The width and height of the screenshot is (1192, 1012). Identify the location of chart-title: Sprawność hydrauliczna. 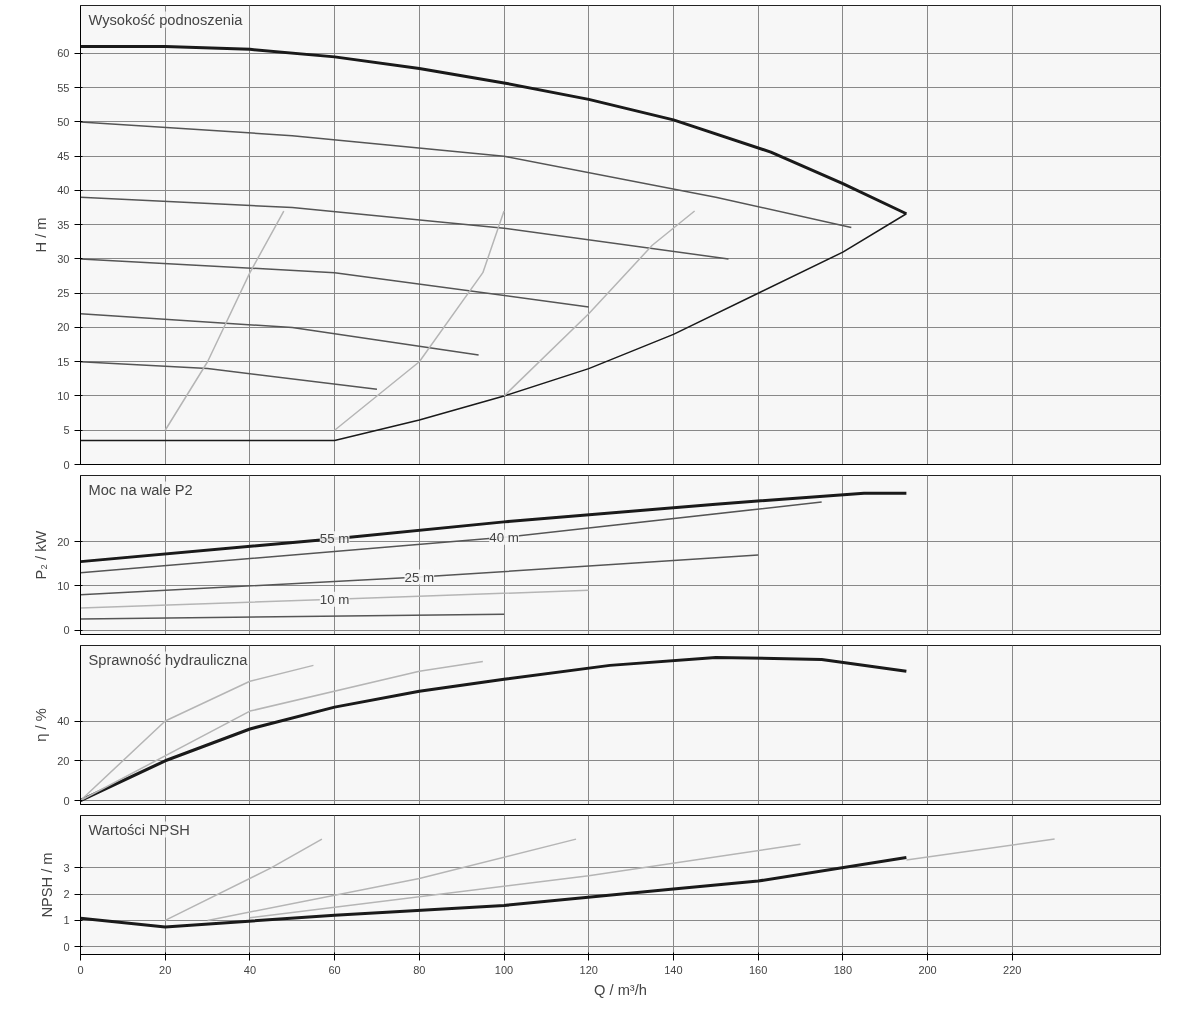
(168, 659).